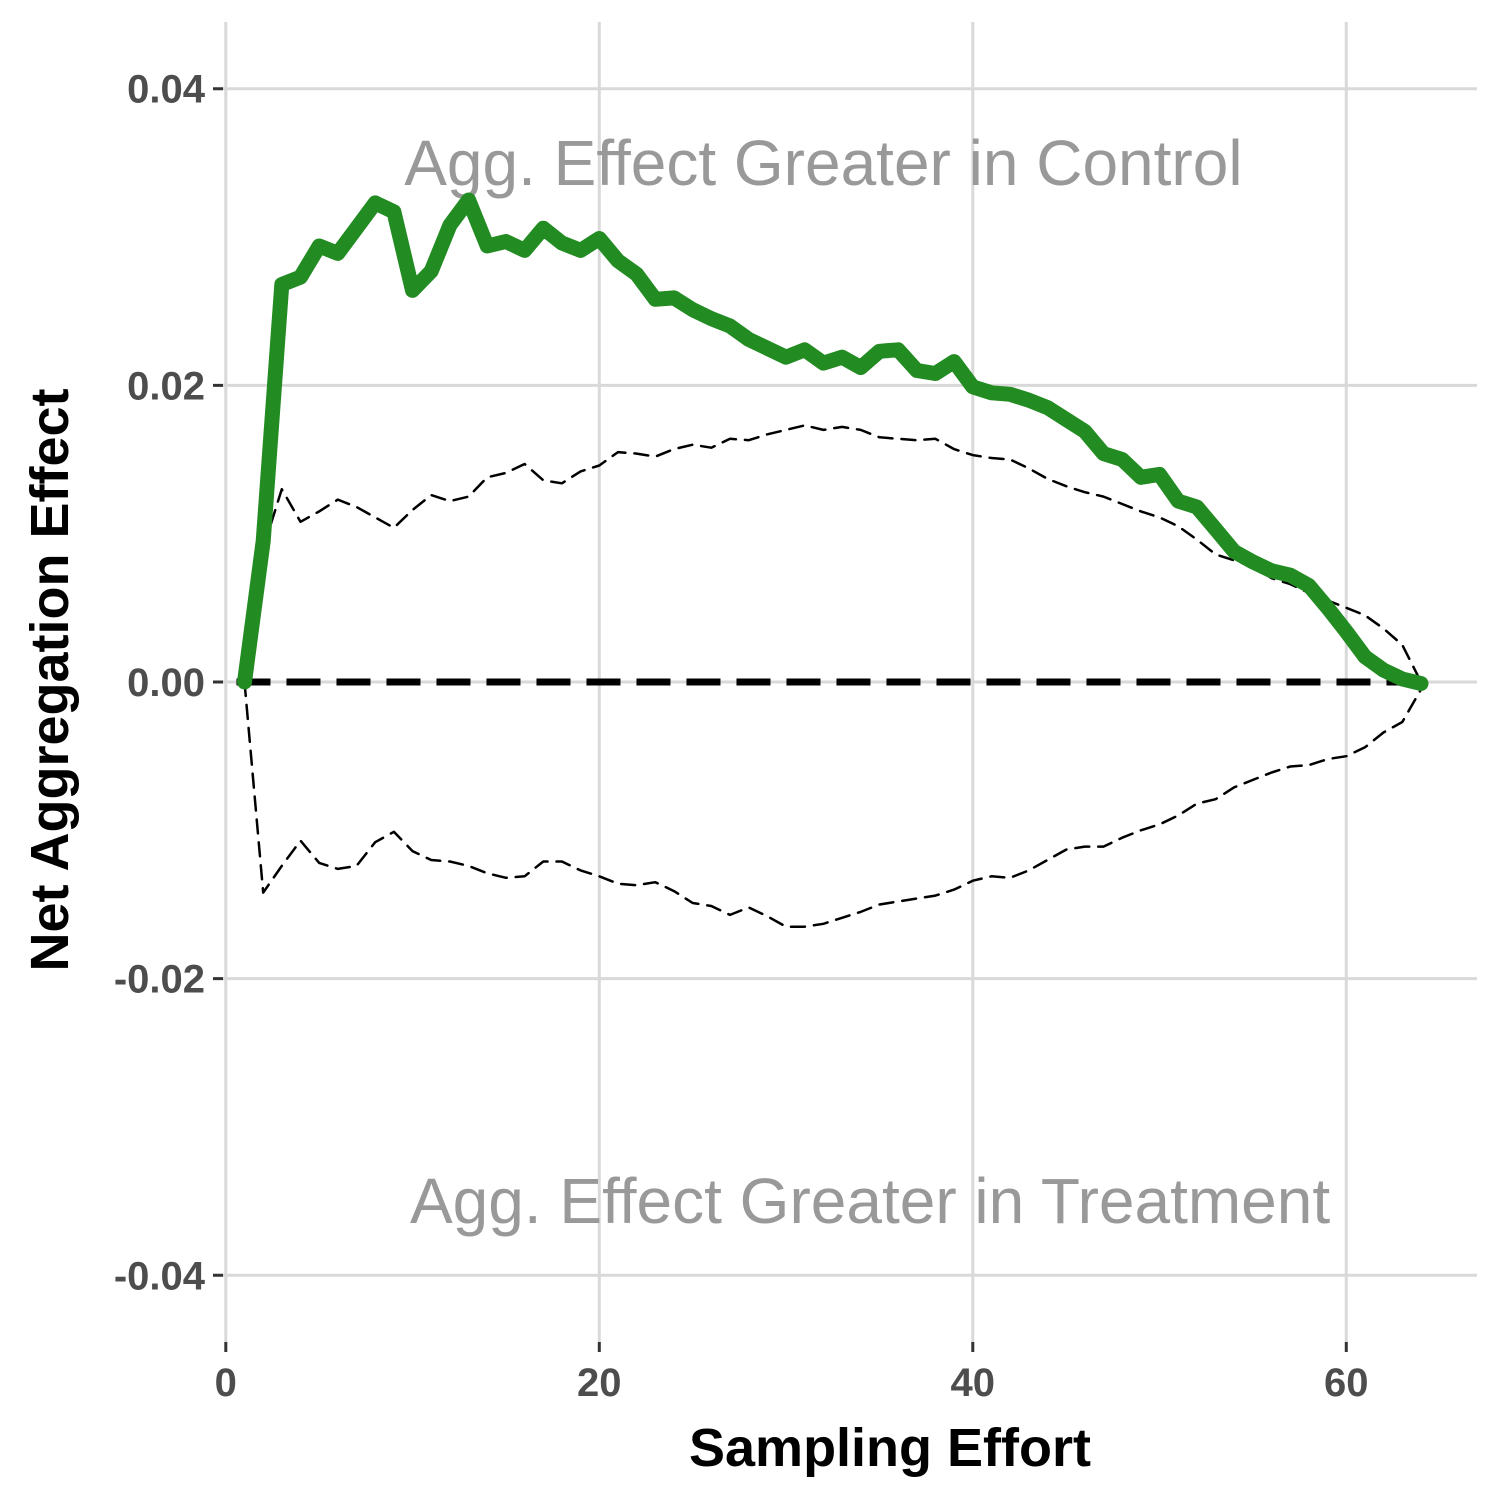 The width and height of the screenshot is (1500, 1500). I want to click on x-tick-label: 20, so click(599, 1383).